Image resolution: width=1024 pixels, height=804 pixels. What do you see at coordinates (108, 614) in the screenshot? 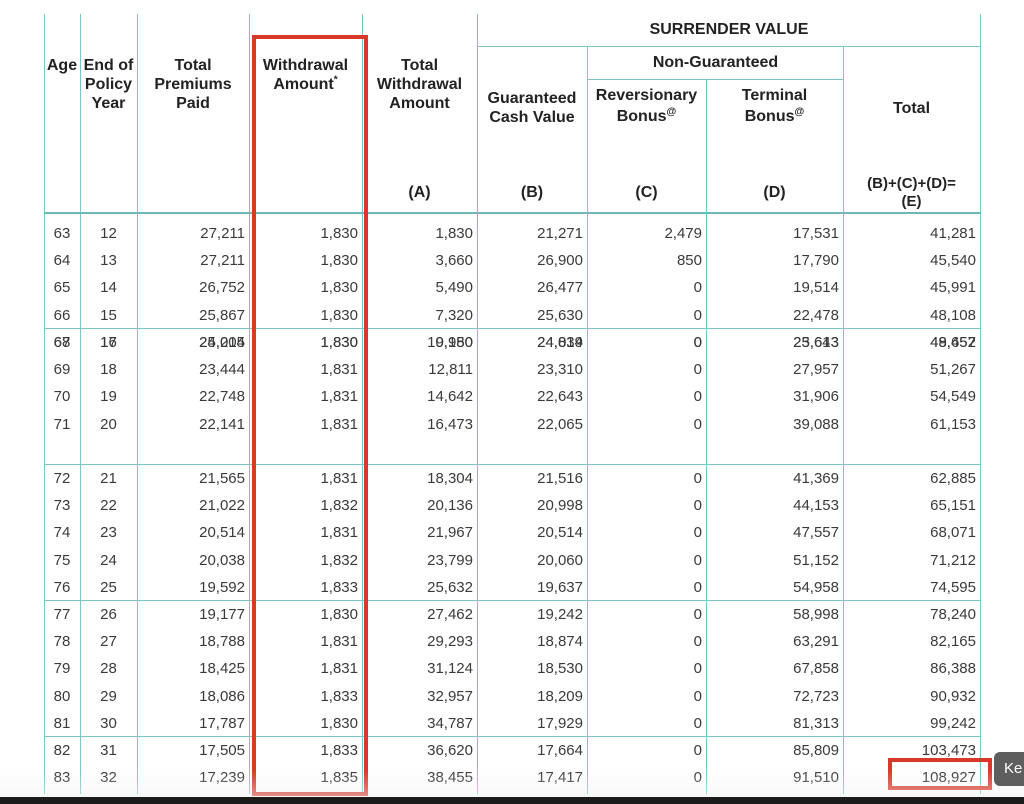
I see `cell-policy-year: 26` at bounding box center [108, 614].